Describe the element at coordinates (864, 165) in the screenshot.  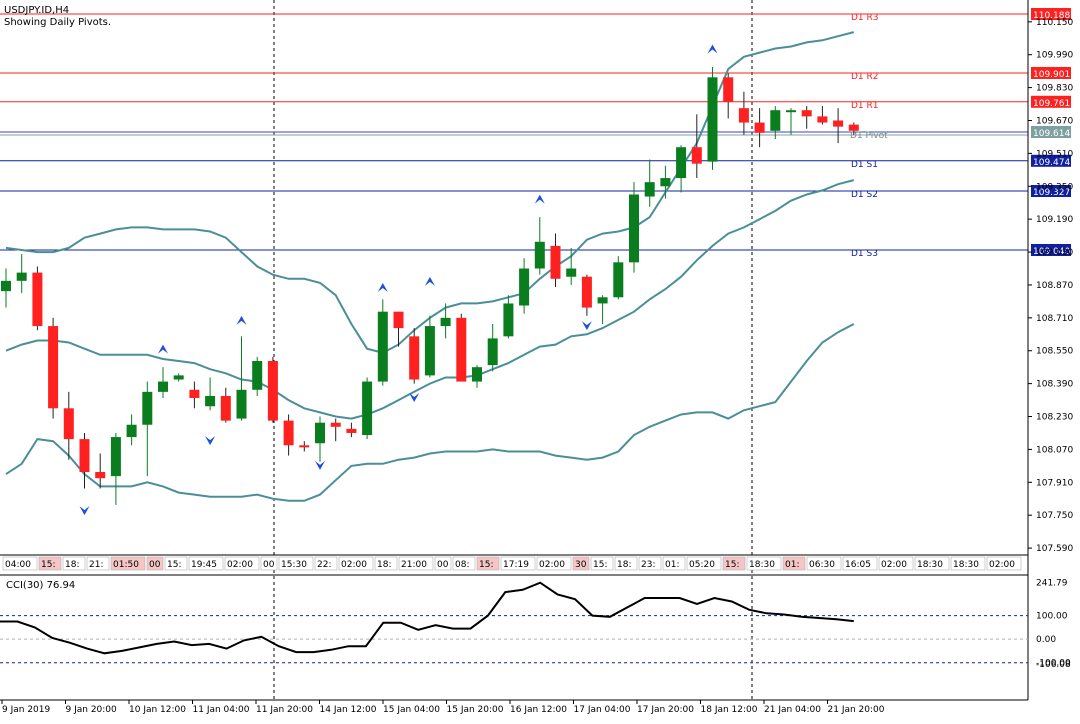
I see `pivot-line-label-4: D1 S1` at that location.